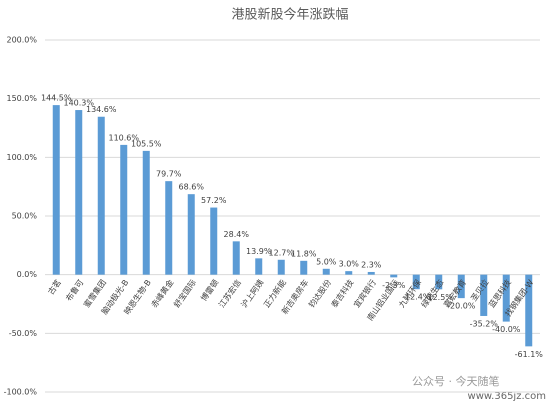  I want to click on value-label: 57.2%, so click(214, 200).